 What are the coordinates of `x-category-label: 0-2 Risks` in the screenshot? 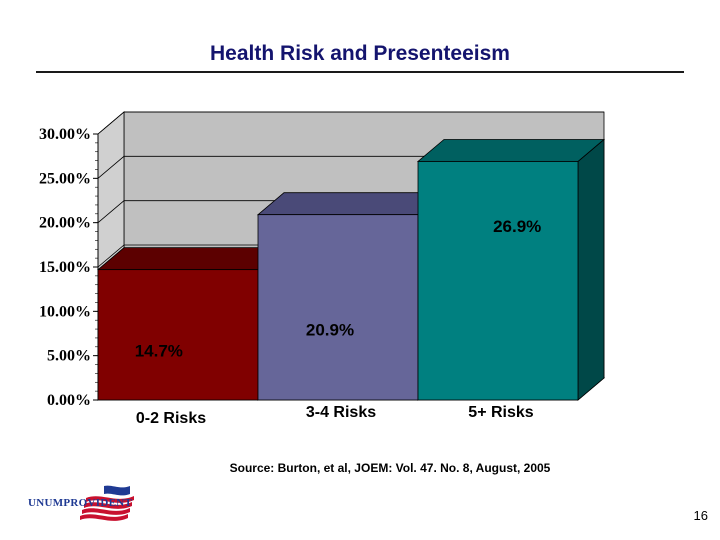 It's located at (171, 418).